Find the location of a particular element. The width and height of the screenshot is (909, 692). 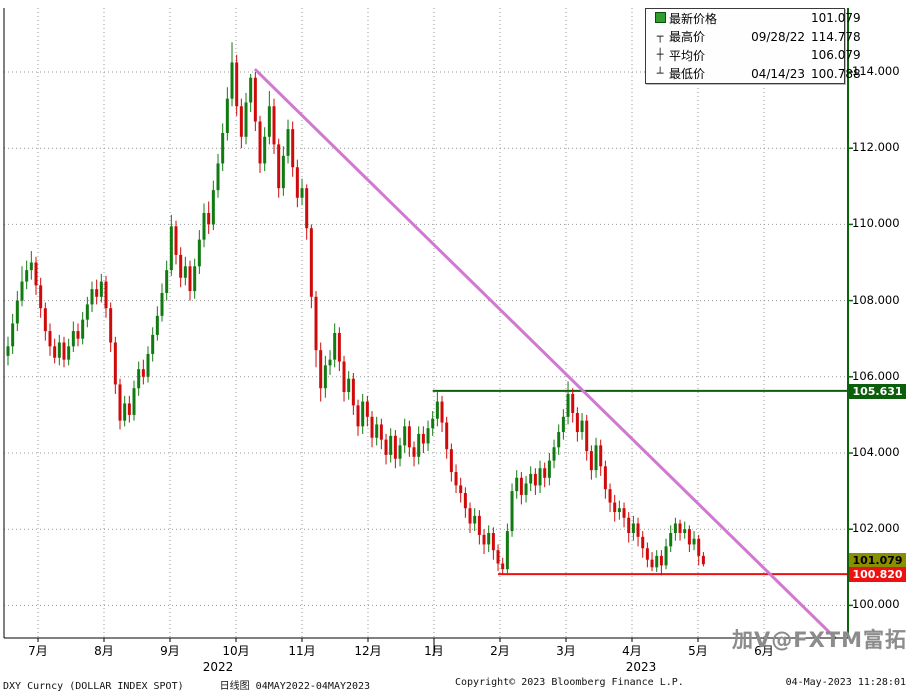

legend-value: 114.778 is located at coordinates (836, 36).